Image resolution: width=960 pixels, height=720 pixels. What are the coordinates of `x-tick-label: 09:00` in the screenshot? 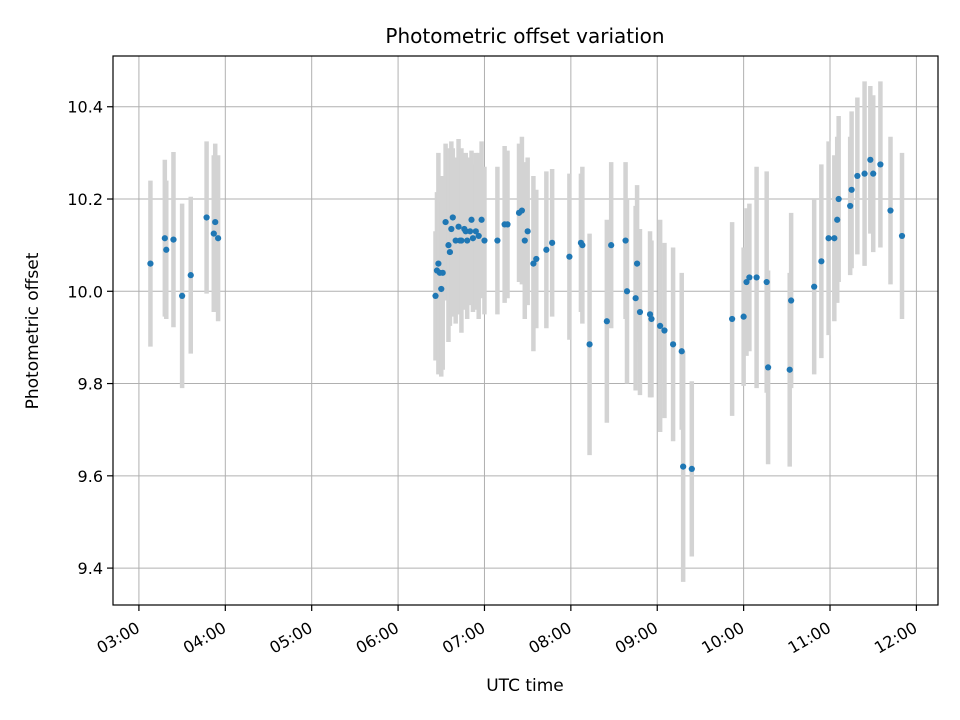 It's located at (636, 638).